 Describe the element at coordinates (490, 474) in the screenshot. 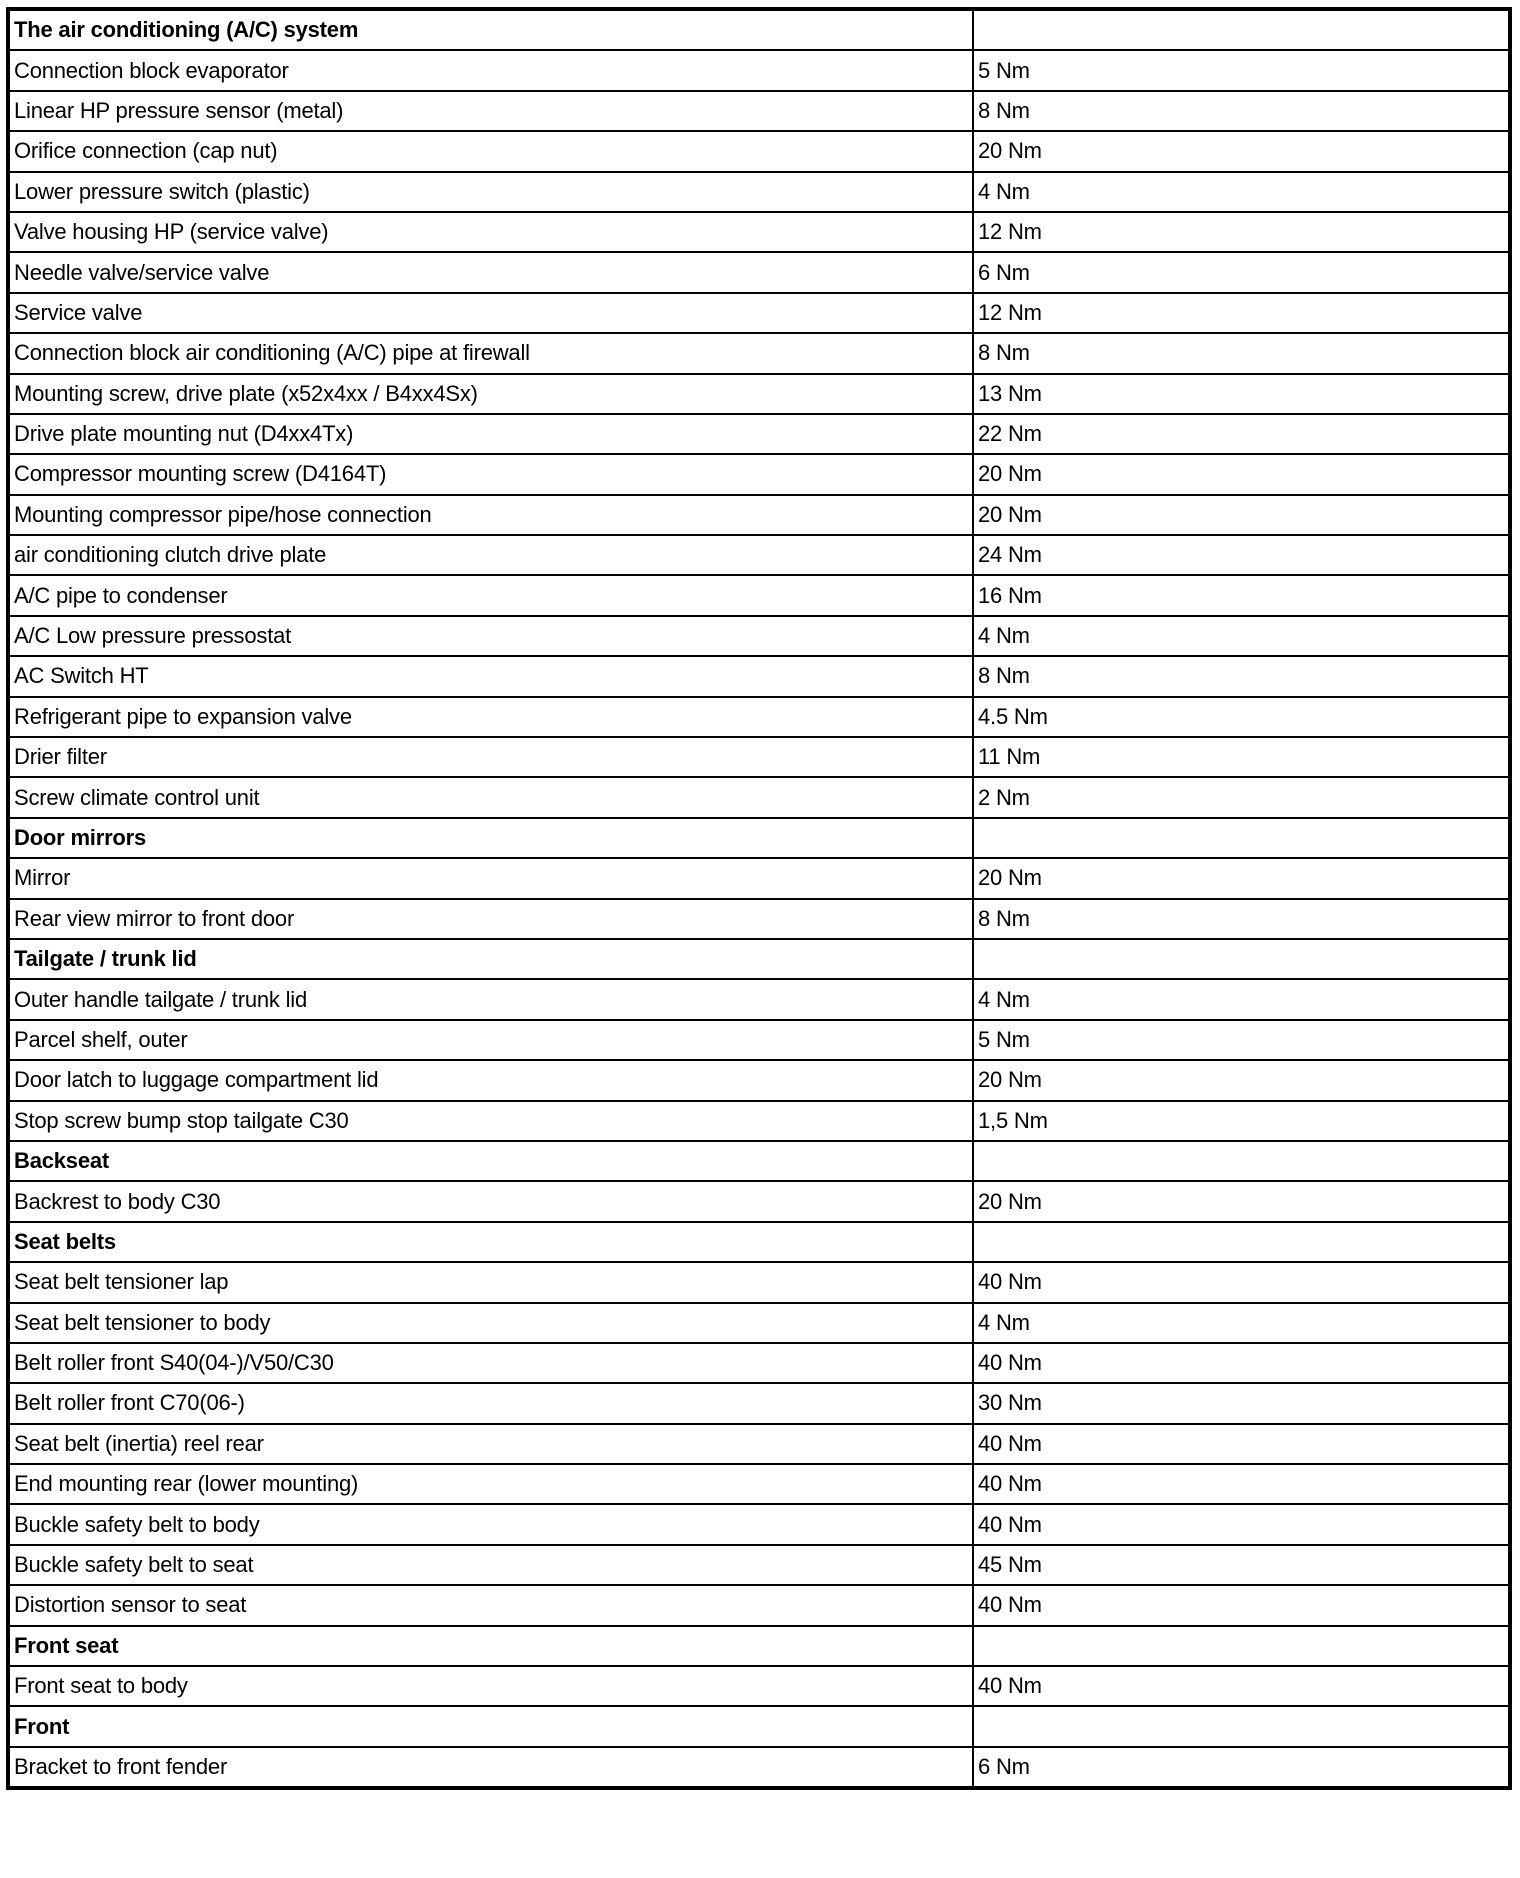

I see `component-cell: Compressor mounting screw (D4164T)` at that location.